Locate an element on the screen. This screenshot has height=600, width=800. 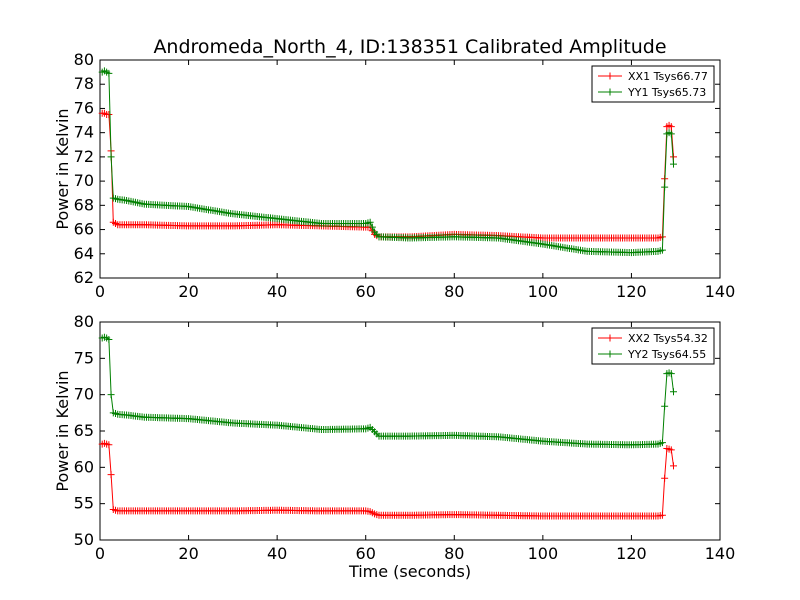
legend: XX2 Tsys54.32 YY2 Tsys64.55 is located at coordinates (653, 346).